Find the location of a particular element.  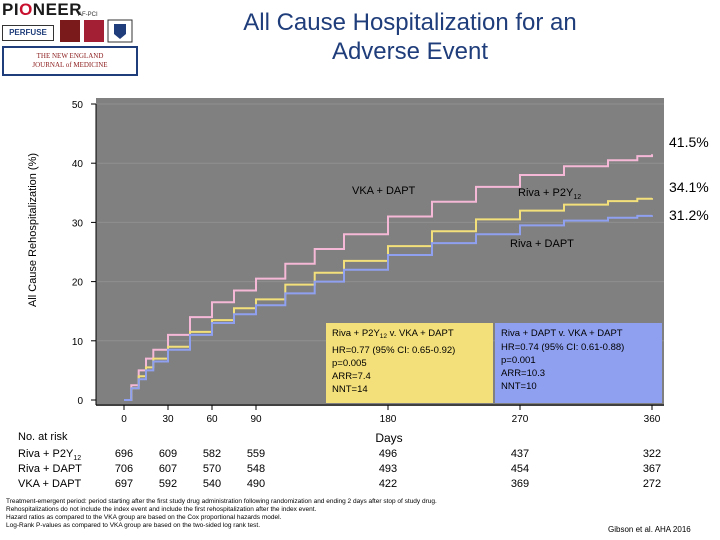

y-tick-label-10: 10 is located at coordinates (78, 342).